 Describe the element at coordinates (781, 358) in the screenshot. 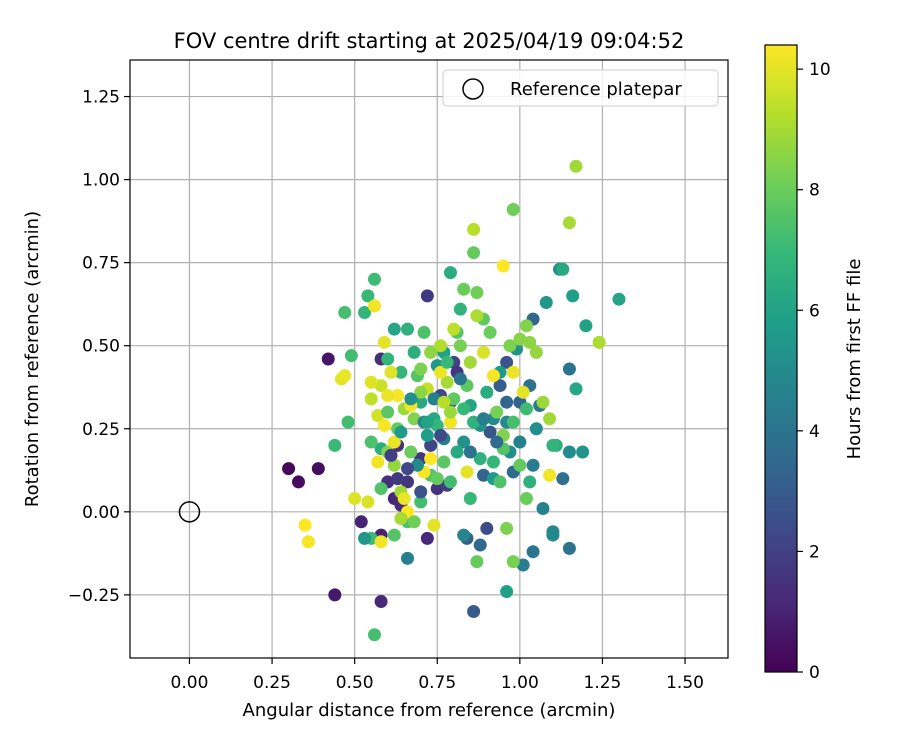

I see `colorbar-gradient` at that location.